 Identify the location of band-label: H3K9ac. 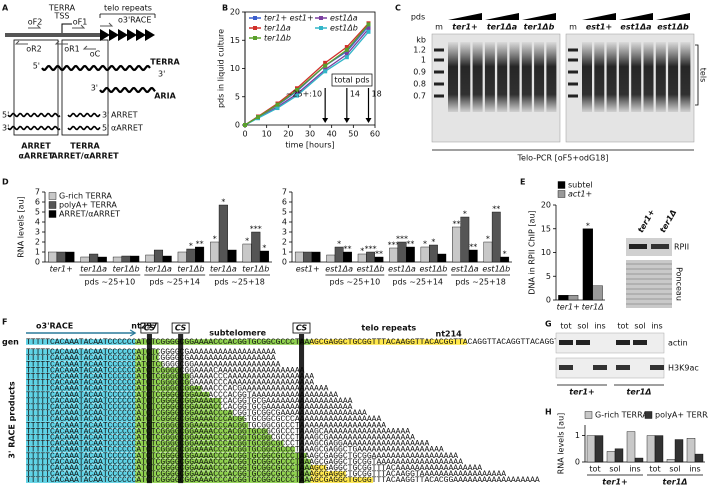
(683, 368).